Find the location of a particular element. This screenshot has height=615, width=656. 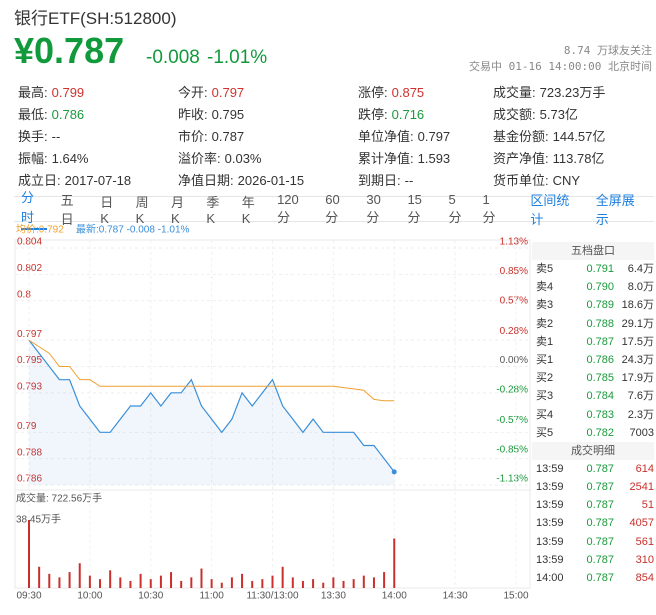

tab: 60分 is located at coordinates (332, 208).